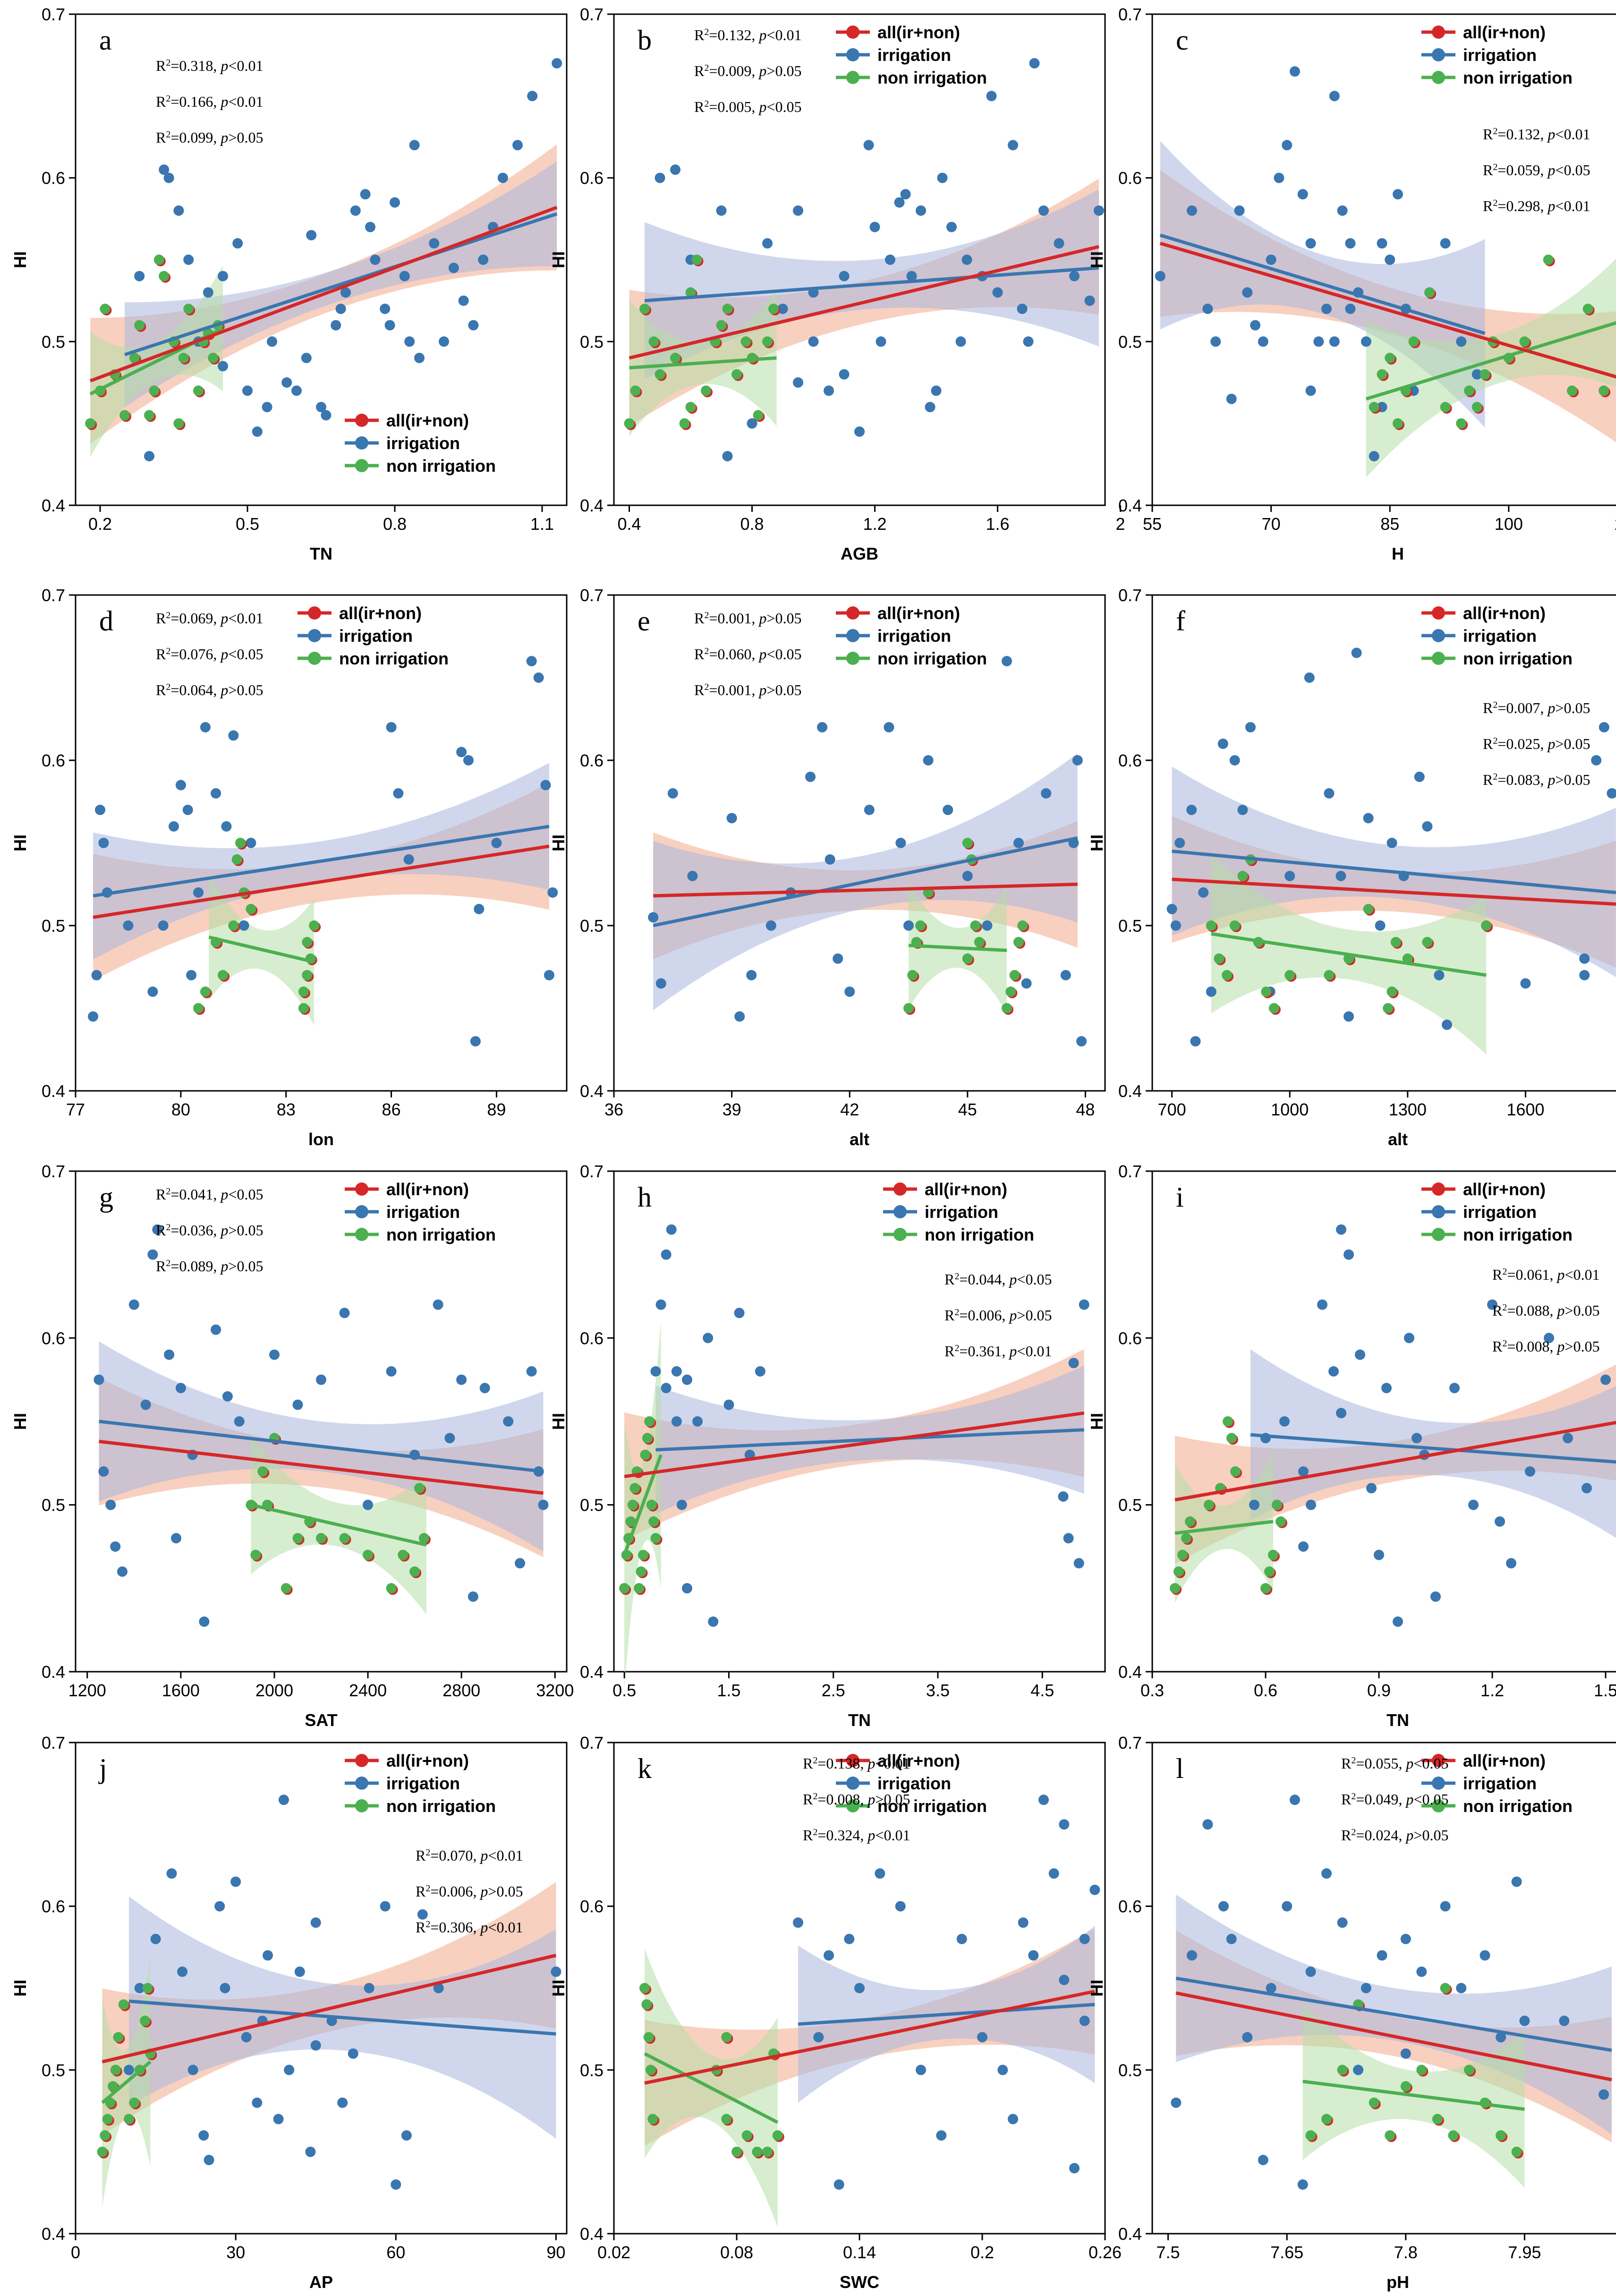 This screenshot has height=2296, width=1616. Describe the element at coordinates (1536, 708) in the screenshot. I see `r2-stat-line: R2=0.007, p>0.05` at that location.